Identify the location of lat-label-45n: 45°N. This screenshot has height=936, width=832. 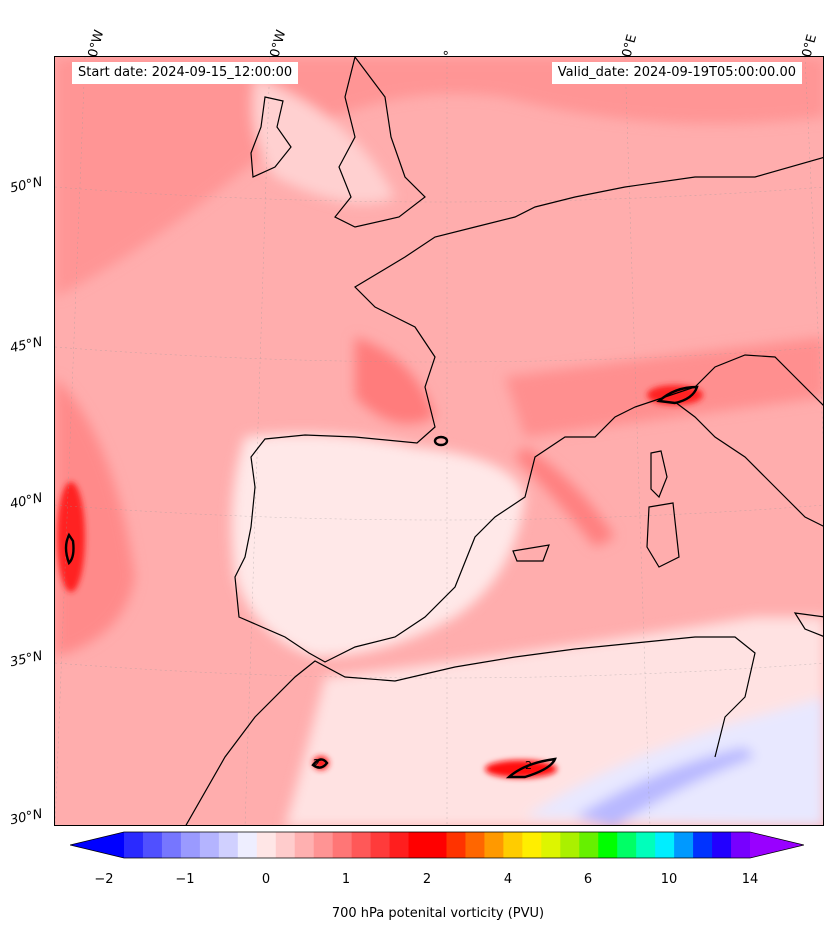
(26, 345).